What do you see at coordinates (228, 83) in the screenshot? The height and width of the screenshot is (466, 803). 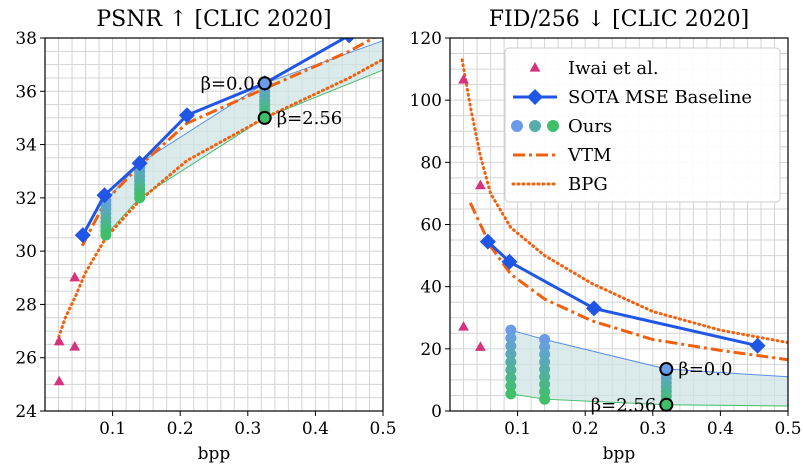 I see `psnr-beta-label: β=0.0` at bounding box center [228, 83].